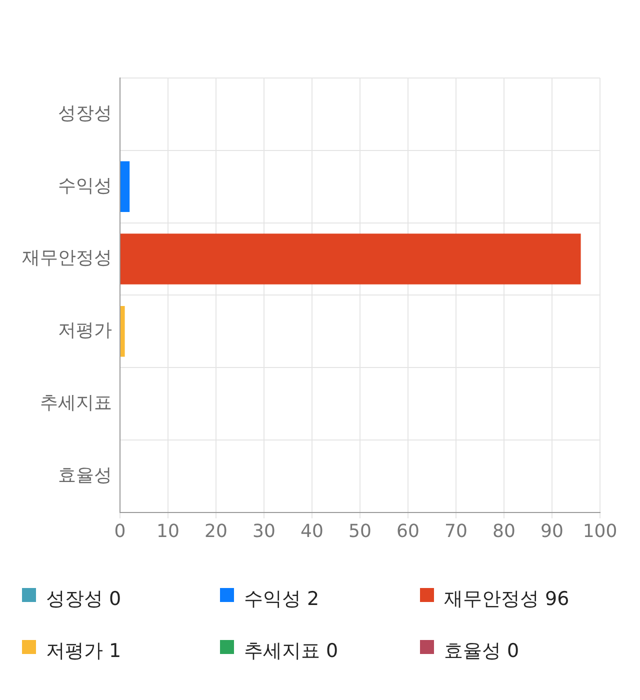  What do you see at coordinates (504, 531) in the screenshot?
I see `x-tick-label: 80` at bounding box center [504, 531].